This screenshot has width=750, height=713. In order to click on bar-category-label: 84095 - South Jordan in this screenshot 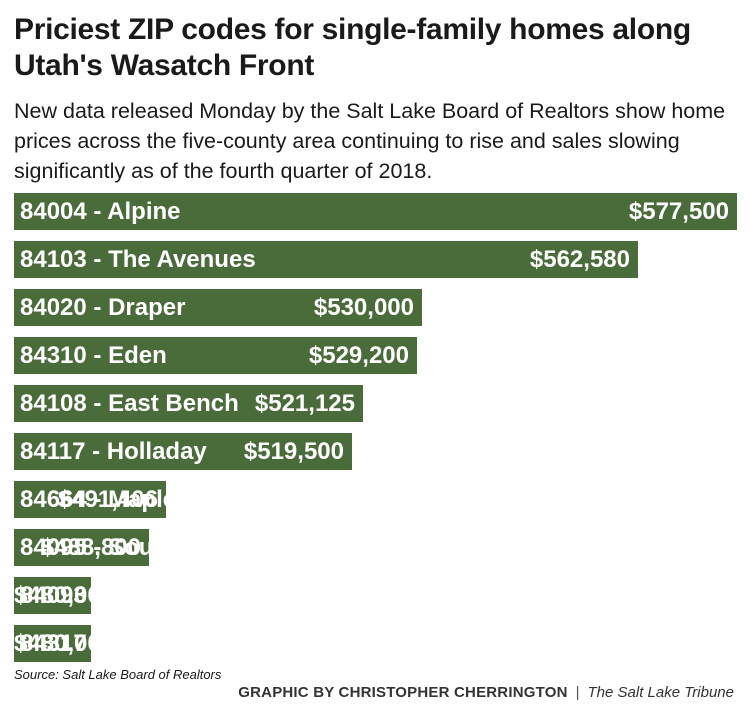, I will do `click(141, 547)`.